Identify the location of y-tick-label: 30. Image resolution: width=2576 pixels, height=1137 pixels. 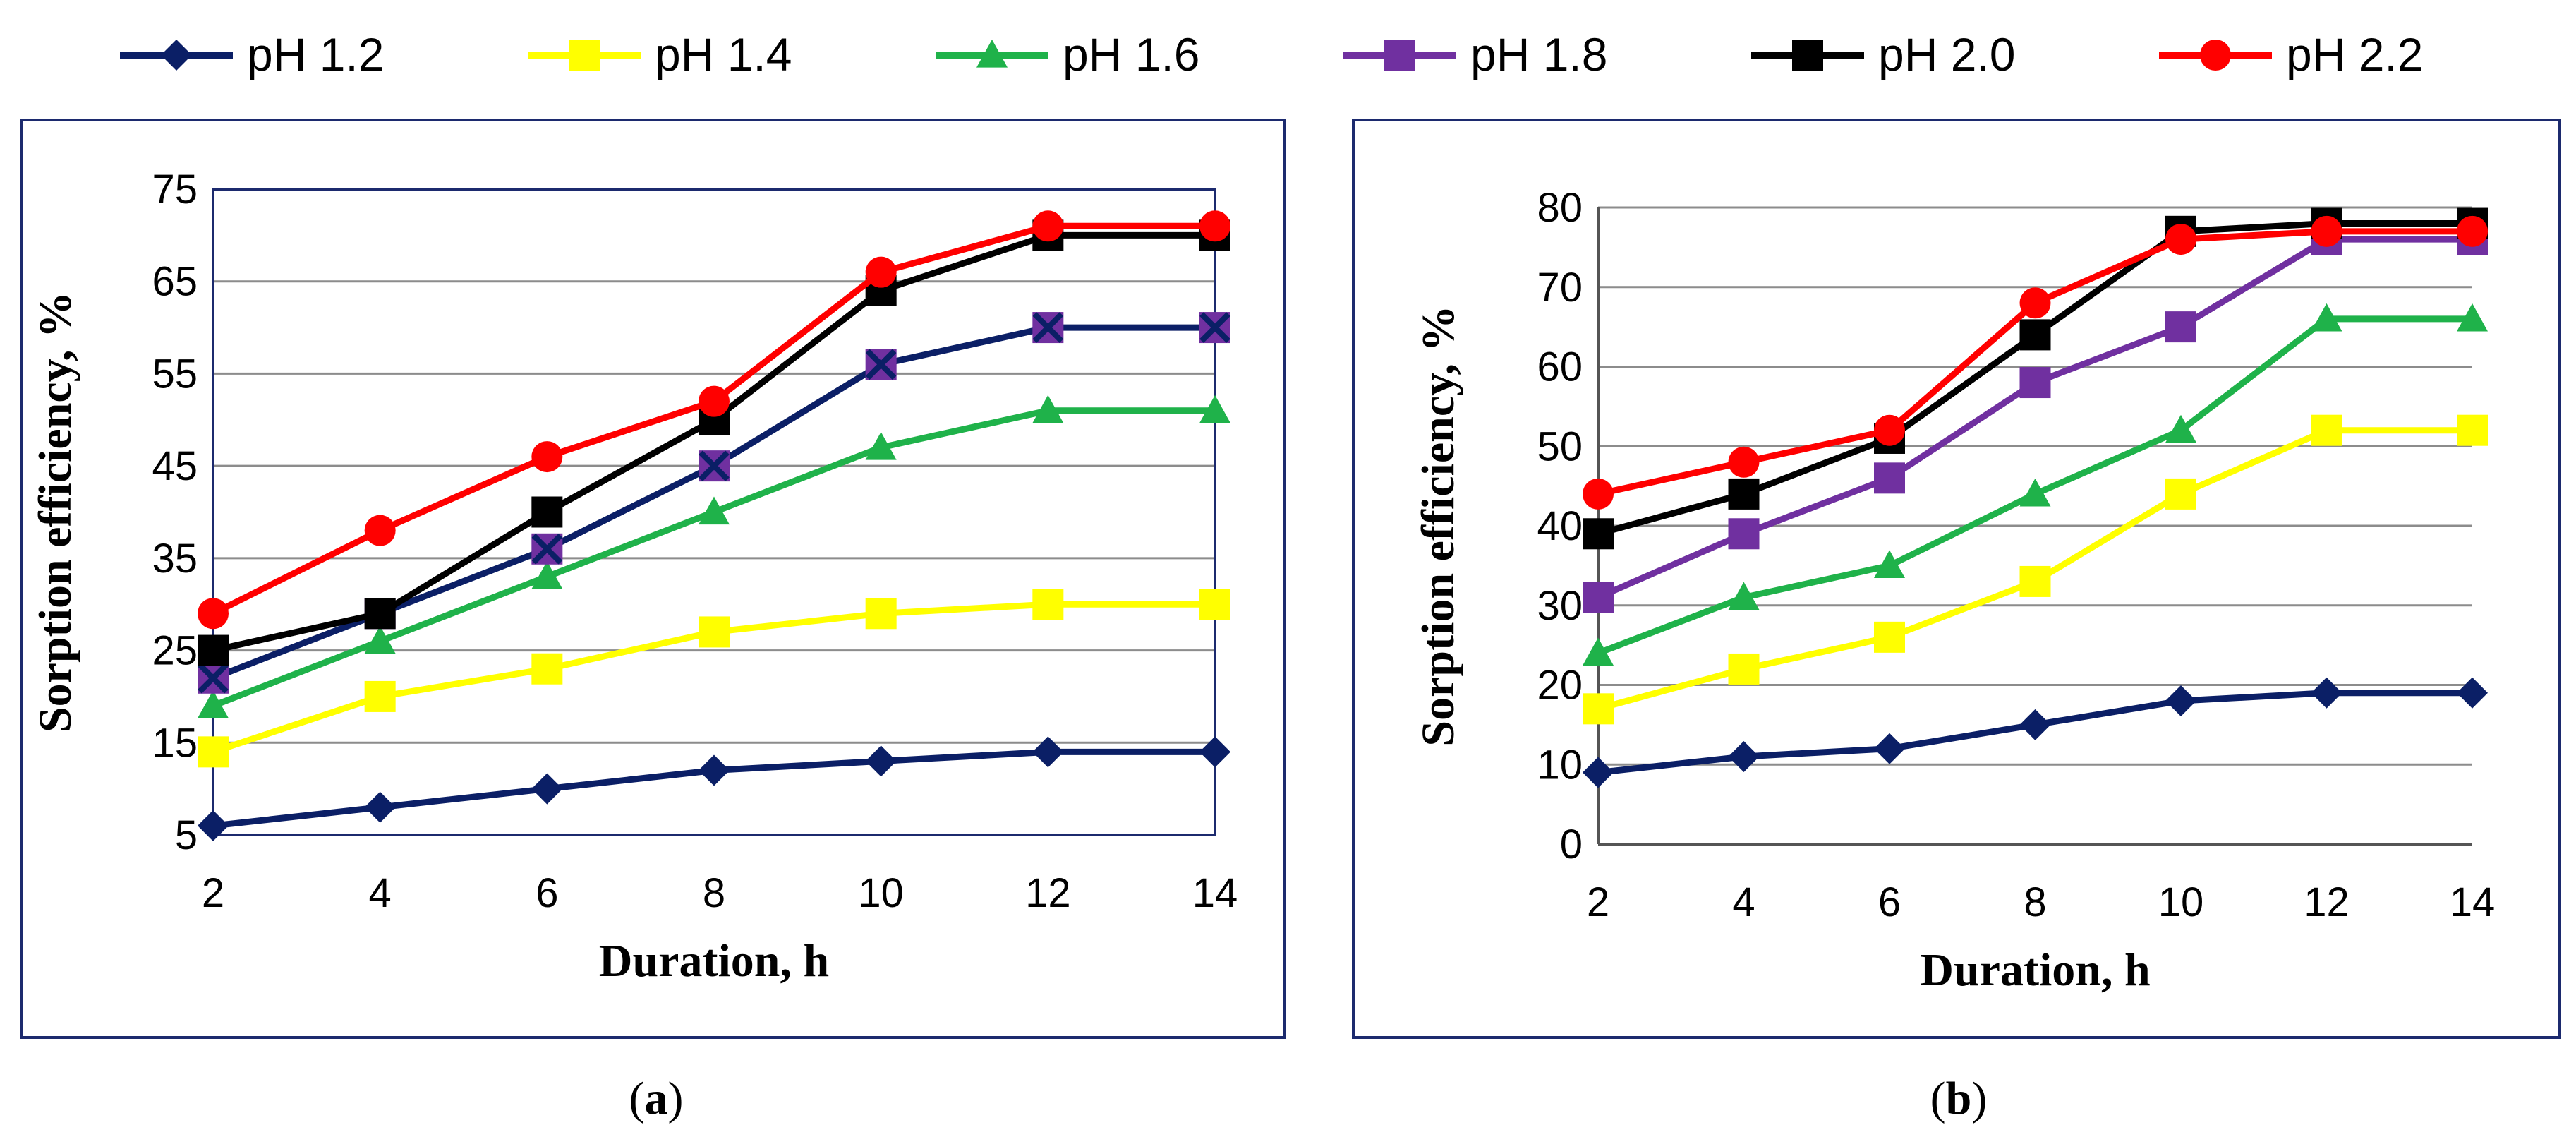
(1560, 606).